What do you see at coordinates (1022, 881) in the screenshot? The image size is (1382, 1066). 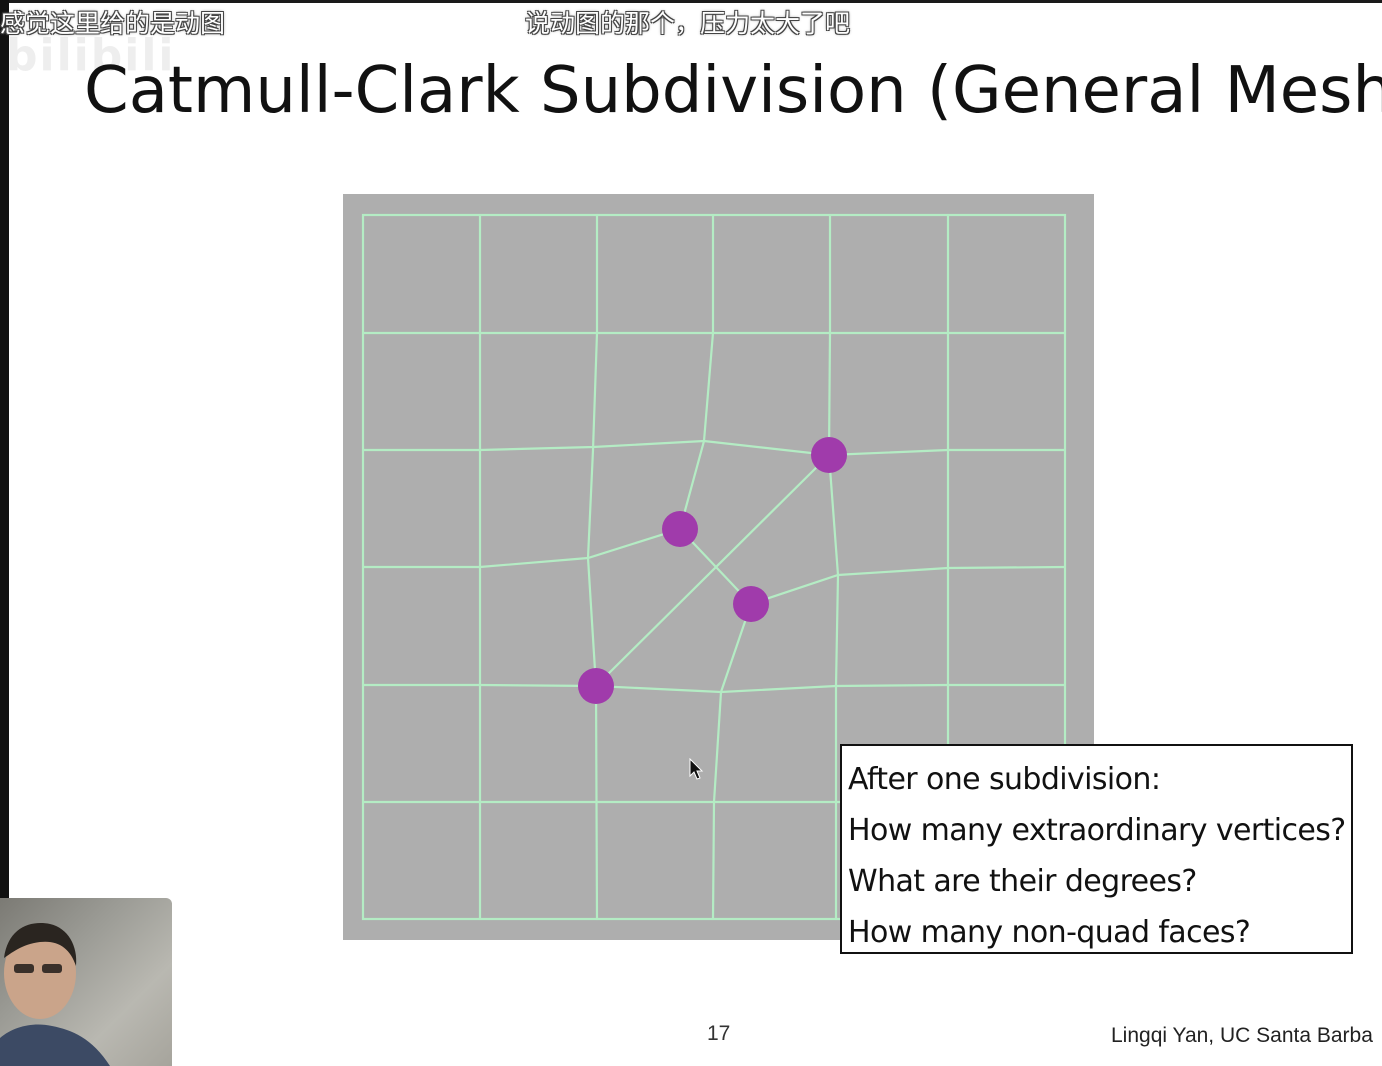 I see `callout-line: What are their degrees?` at bounding box center [1022, 881].